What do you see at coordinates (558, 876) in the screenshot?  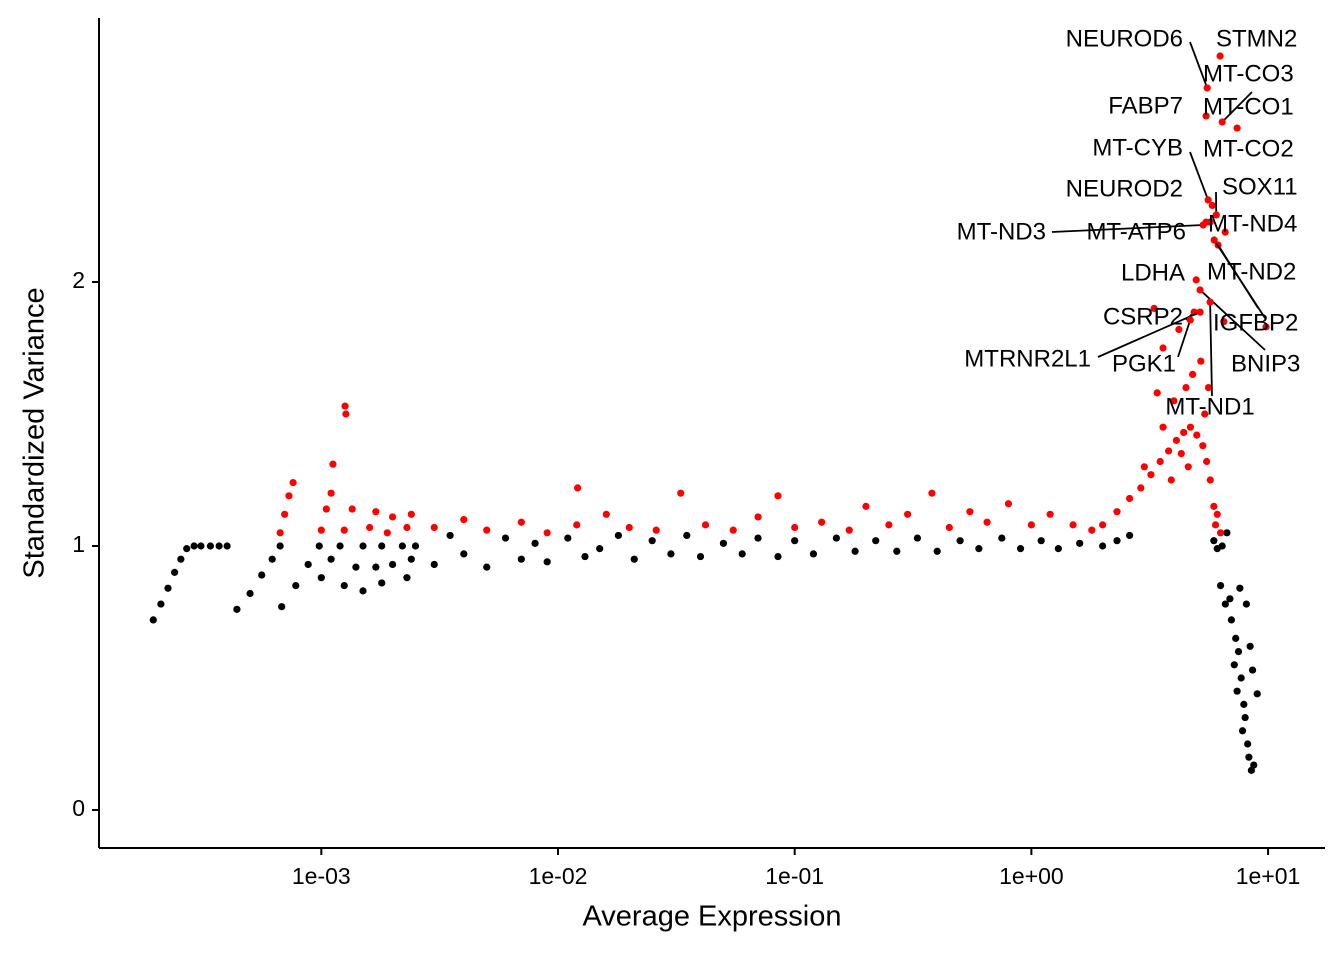 I see `x-tick-label: 1e-02` at bounding box center [558, 876].